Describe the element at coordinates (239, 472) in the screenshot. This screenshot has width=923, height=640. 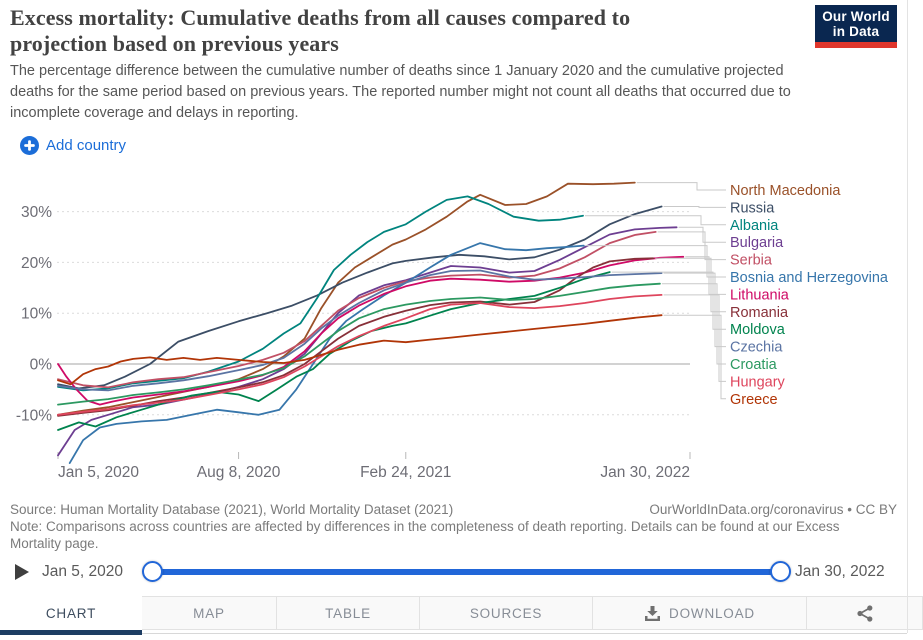
I see `x-axis-label: Aug 8, 2020` at that location.